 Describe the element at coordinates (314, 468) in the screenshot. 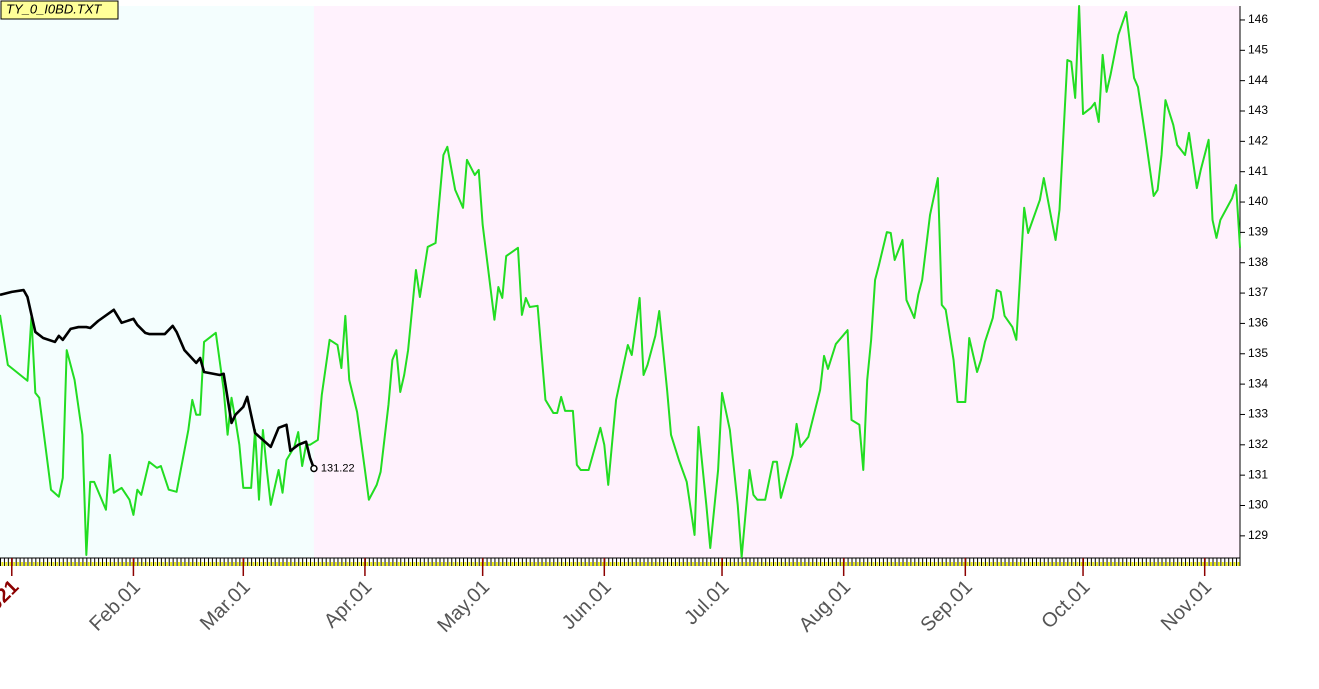

I see `last-point` at that location.